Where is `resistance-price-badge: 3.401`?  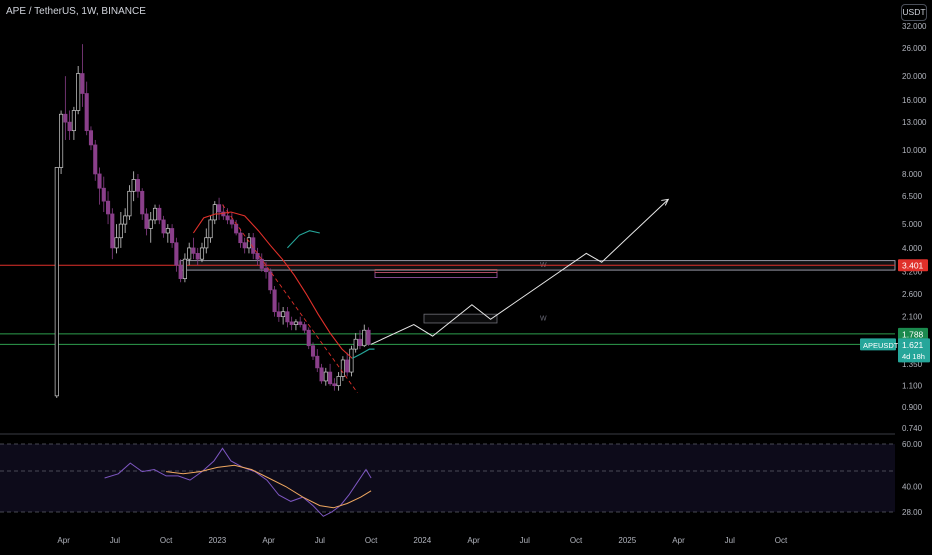
resistance-price-badge: 3.401 is located at coordinates (913, 266).